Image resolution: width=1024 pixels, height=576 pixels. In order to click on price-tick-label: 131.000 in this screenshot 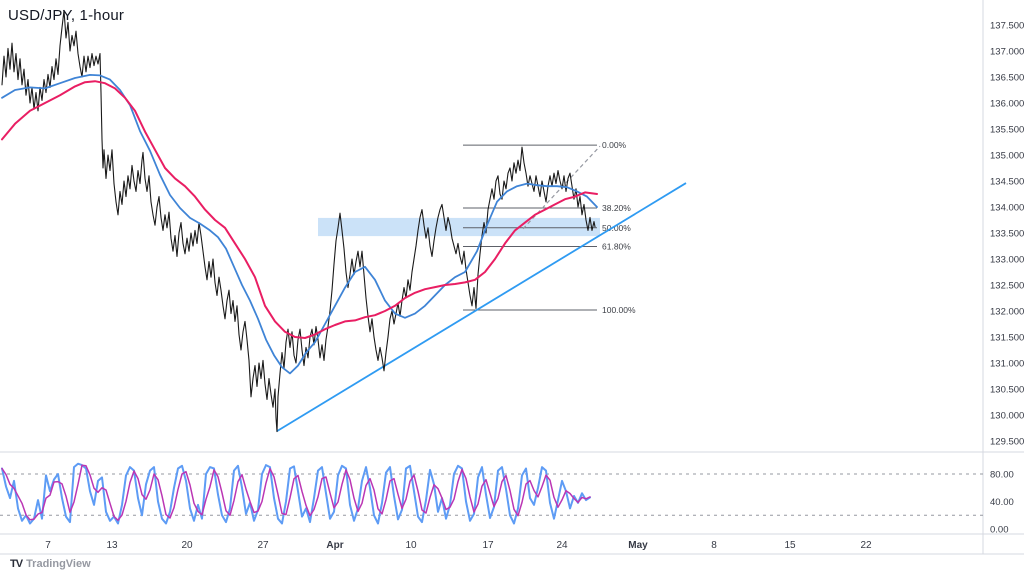, I will do `click(1007, 364)`.